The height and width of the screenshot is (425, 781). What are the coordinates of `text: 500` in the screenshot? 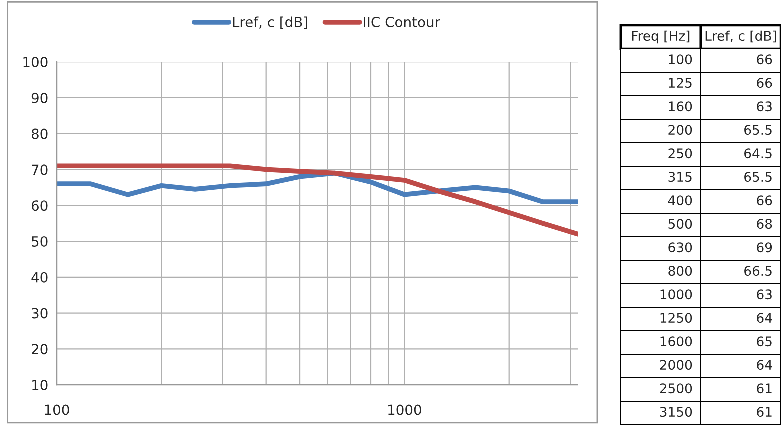 It's located at (680, 224).